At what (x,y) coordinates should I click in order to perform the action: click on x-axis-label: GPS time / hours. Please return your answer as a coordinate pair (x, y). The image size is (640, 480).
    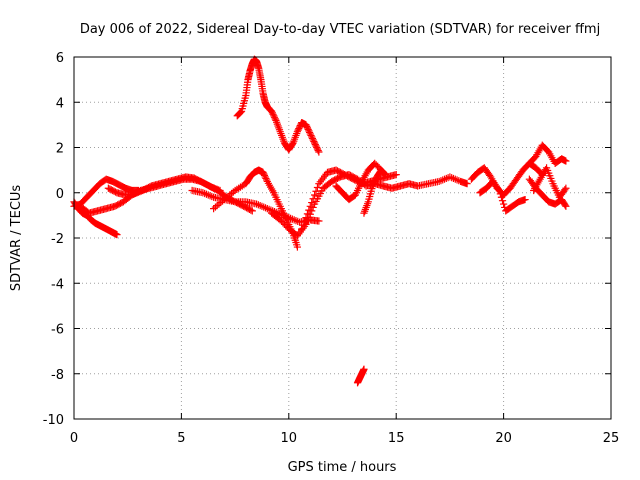
    Looking at the image, I should click on (342, 467).